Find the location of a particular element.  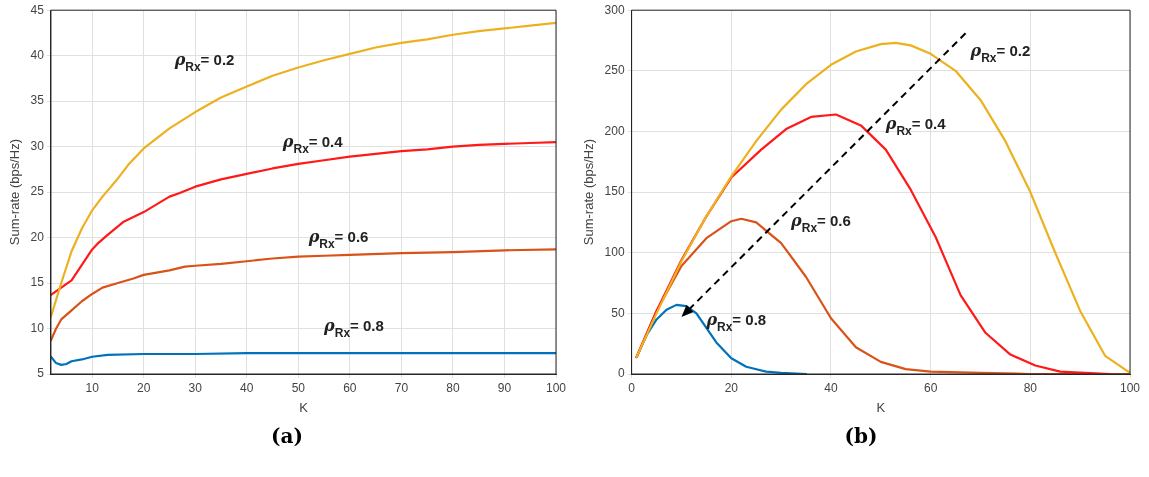

x-tick-label: 0 is located at coordinates (632, 387).